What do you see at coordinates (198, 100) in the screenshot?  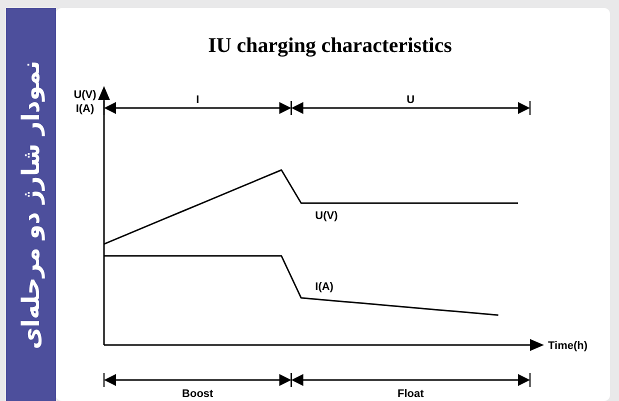 I see `text: I` at bounding box center [198, 100].